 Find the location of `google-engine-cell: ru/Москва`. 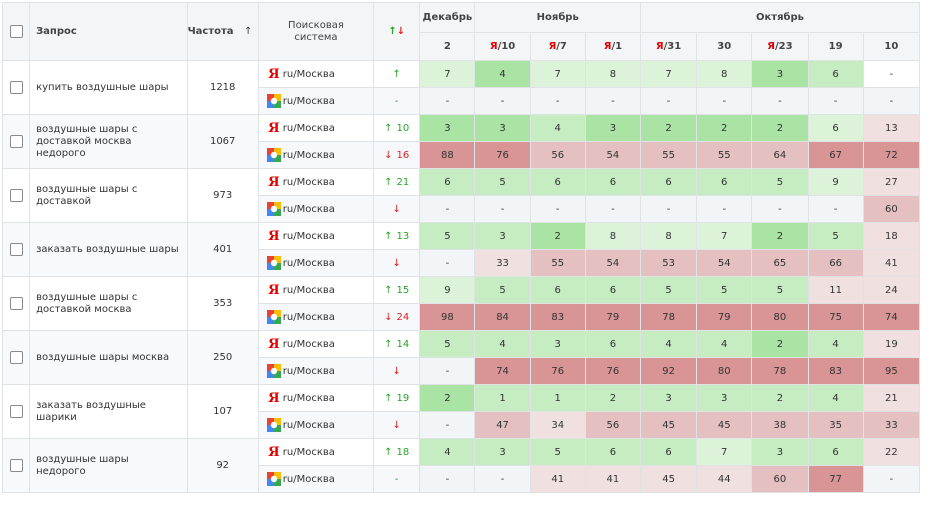

google-engine-cell: ru/Москва is located at coordinates (316, 209).